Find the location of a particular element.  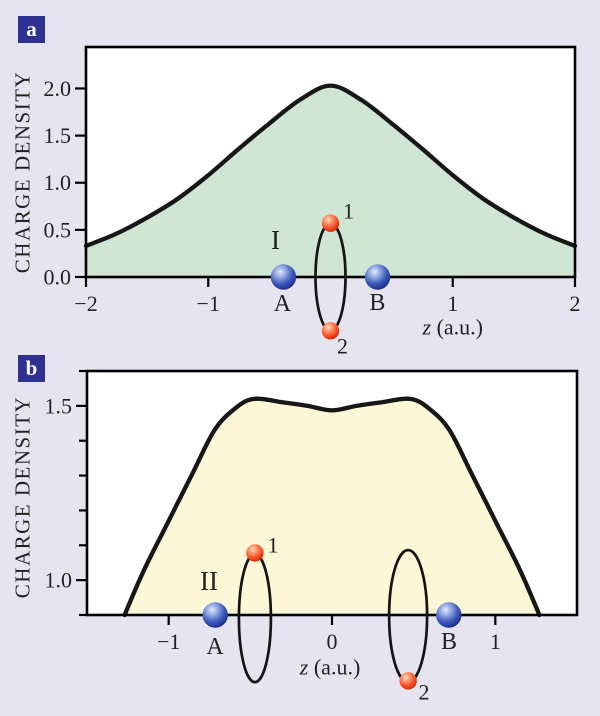

panel-a-x-axis-title: z (a.u.) is located at coordinates (452, 326).